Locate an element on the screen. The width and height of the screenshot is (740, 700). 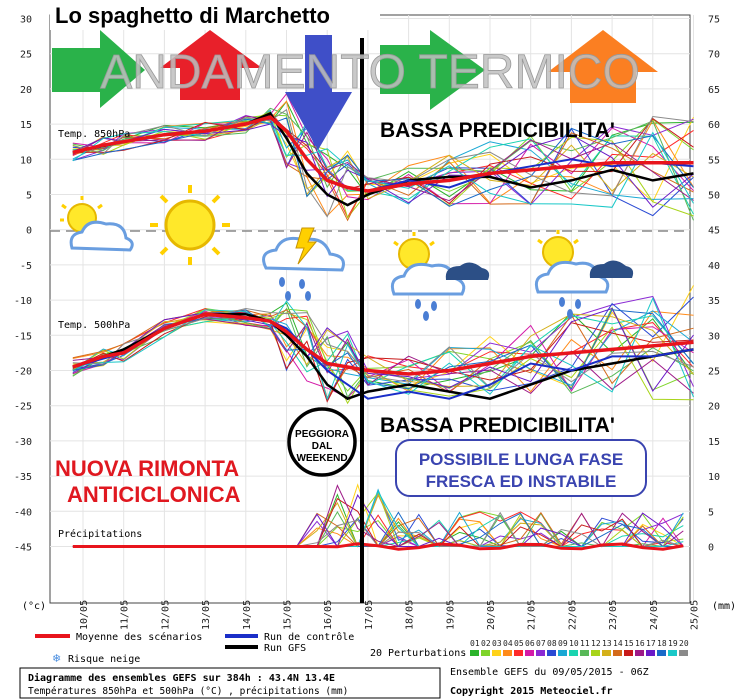
right-tick-label: 15 is located at coordinates (714, 442).